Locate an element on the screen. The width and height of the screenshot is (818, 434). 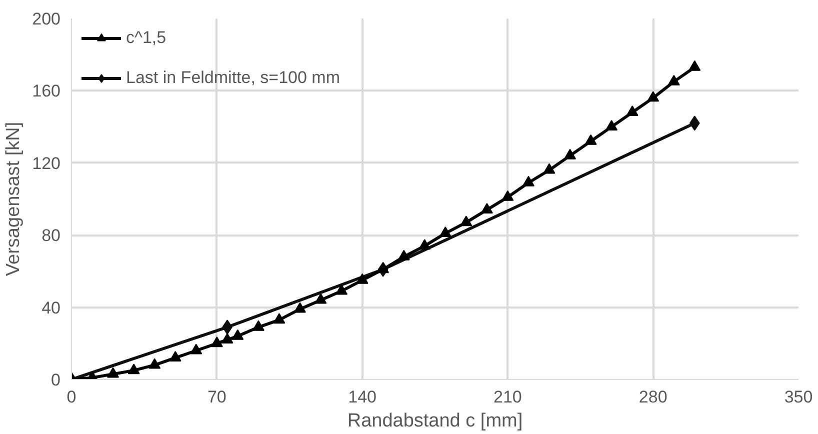
x-tick-label: 70 is located at coordinates (216, 397).